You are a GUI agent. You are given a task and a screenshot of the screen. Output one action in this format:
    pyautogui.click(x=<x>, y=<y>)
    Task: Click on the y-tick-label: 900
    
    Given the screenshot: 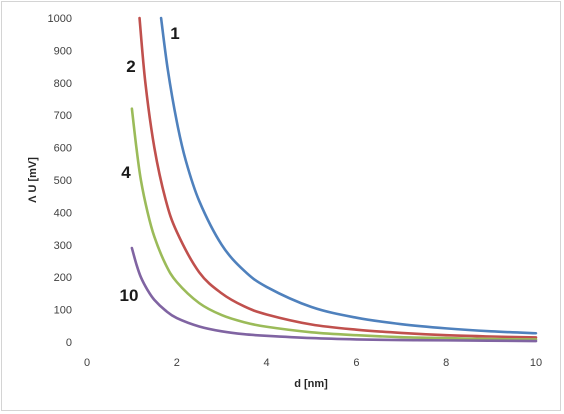 What is the action you would take?
    pyautogui.click(x=63, y=51)
    